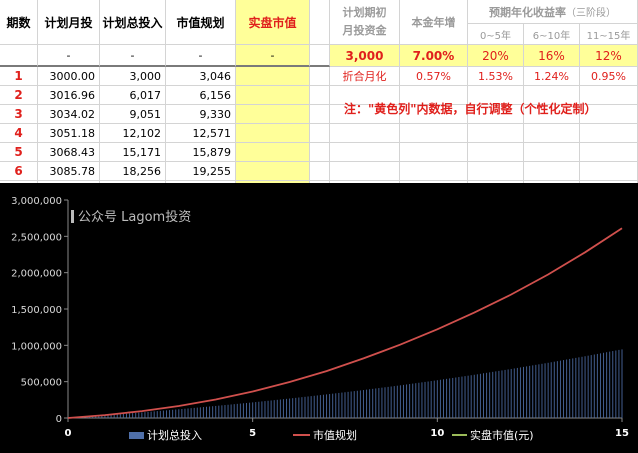 The height and width of the screenshot is (453, 638). Describe the element at coordinates (133, 76) in the screenshot. I see `row-total: 3,000` at that location.